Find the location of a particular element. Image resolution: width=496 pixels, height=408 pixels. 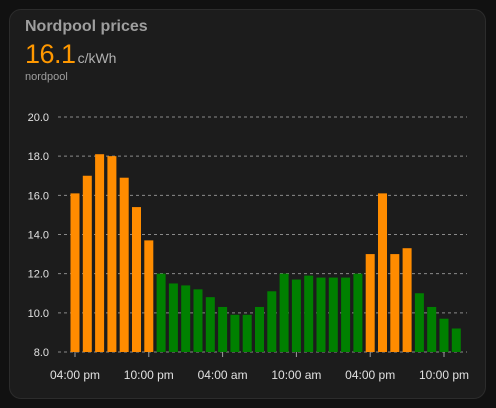

current-price-value: 16.1 is located at coordinates (50, 54).